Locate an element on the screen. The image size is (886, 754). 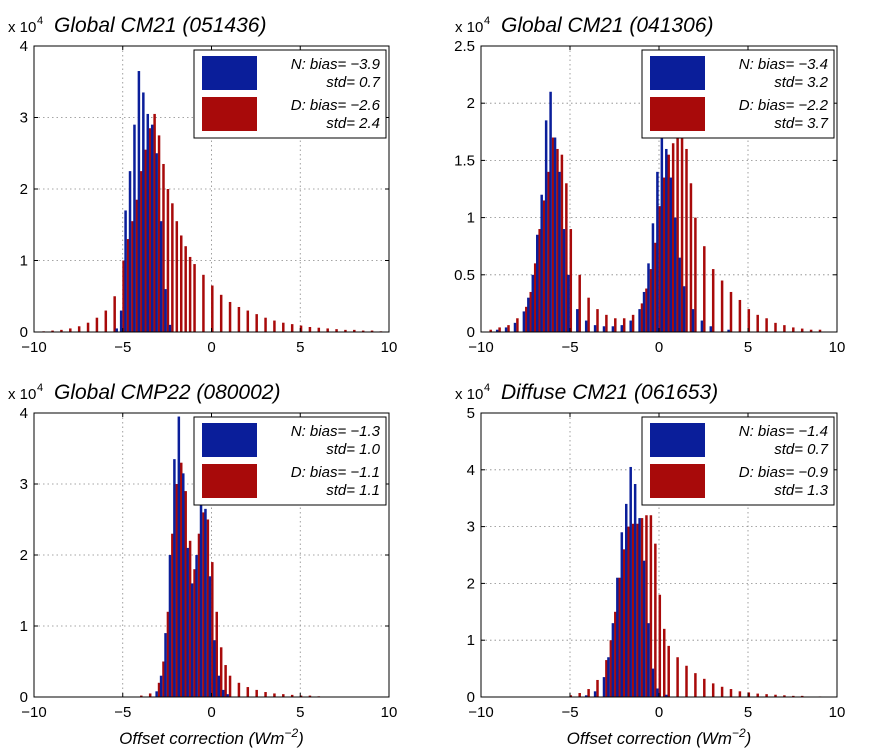
legend-std-d: std= 1.1 is located at coordinates (353, 490).